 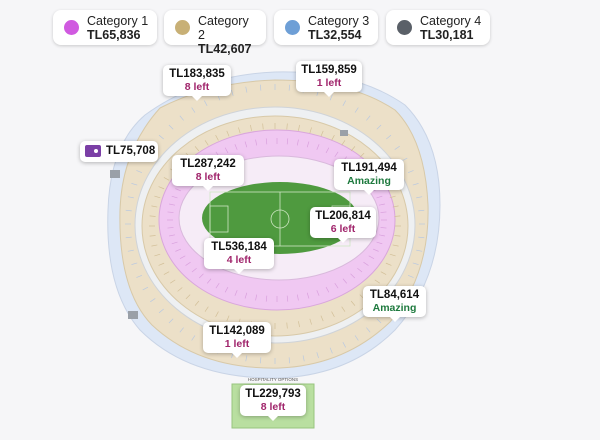 I want to click on price-tag: TL142,089 1 left, so click(x=237, y=340).